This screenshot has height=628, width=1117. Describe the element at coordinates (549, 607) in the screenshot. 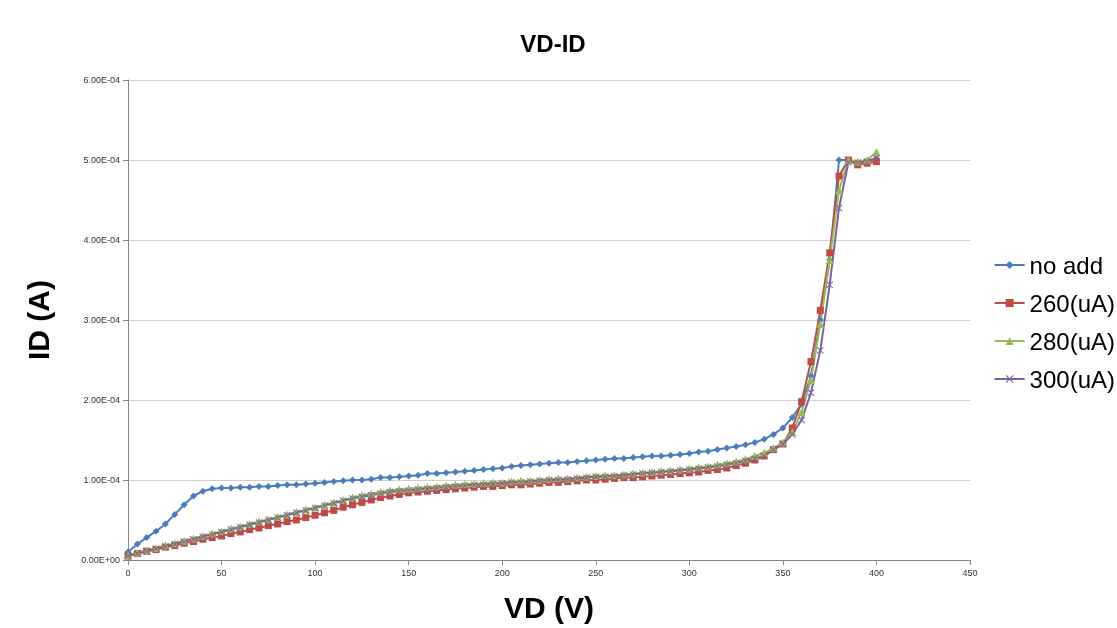

I see `x-axis-title: VD (V)` at that location.